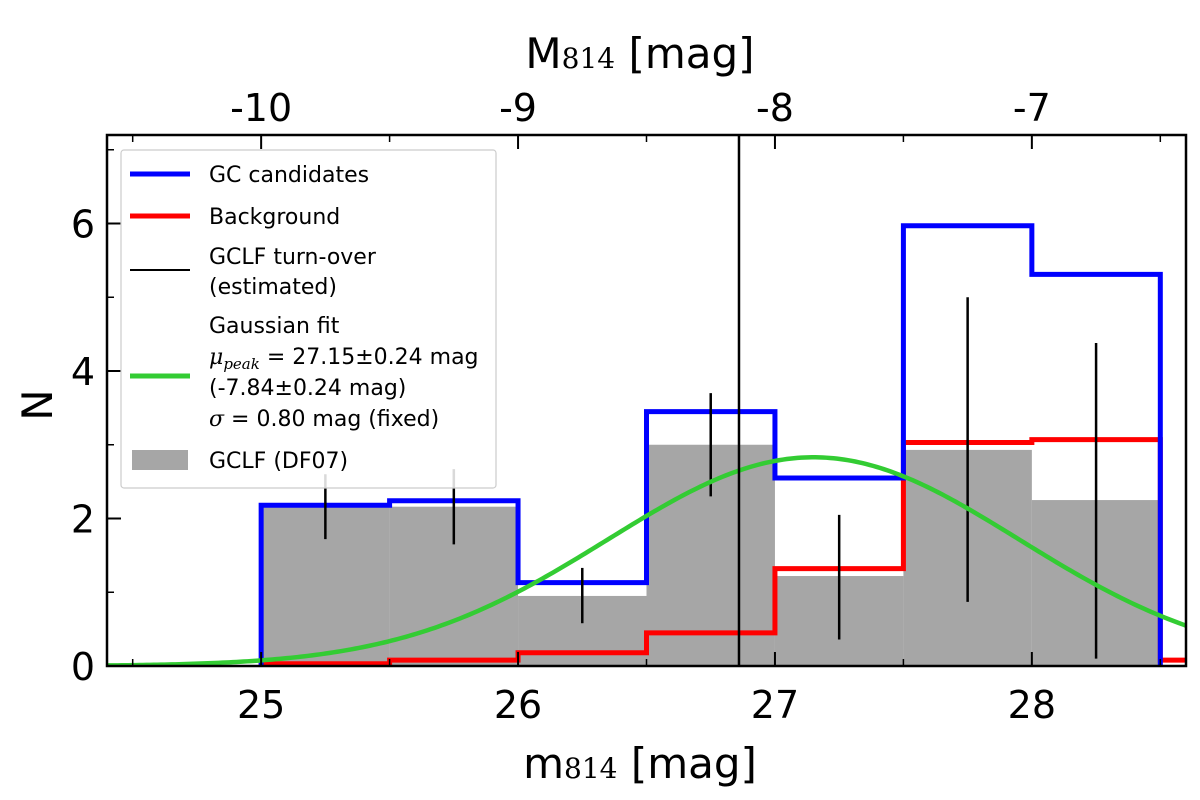 Image resolution: width=1200 pixels, height=800 pixels. What do you see at coordinates (261, 108) in the screenshot?
I see `top-tick-label-0: -10` at bounding box center [261, 108].